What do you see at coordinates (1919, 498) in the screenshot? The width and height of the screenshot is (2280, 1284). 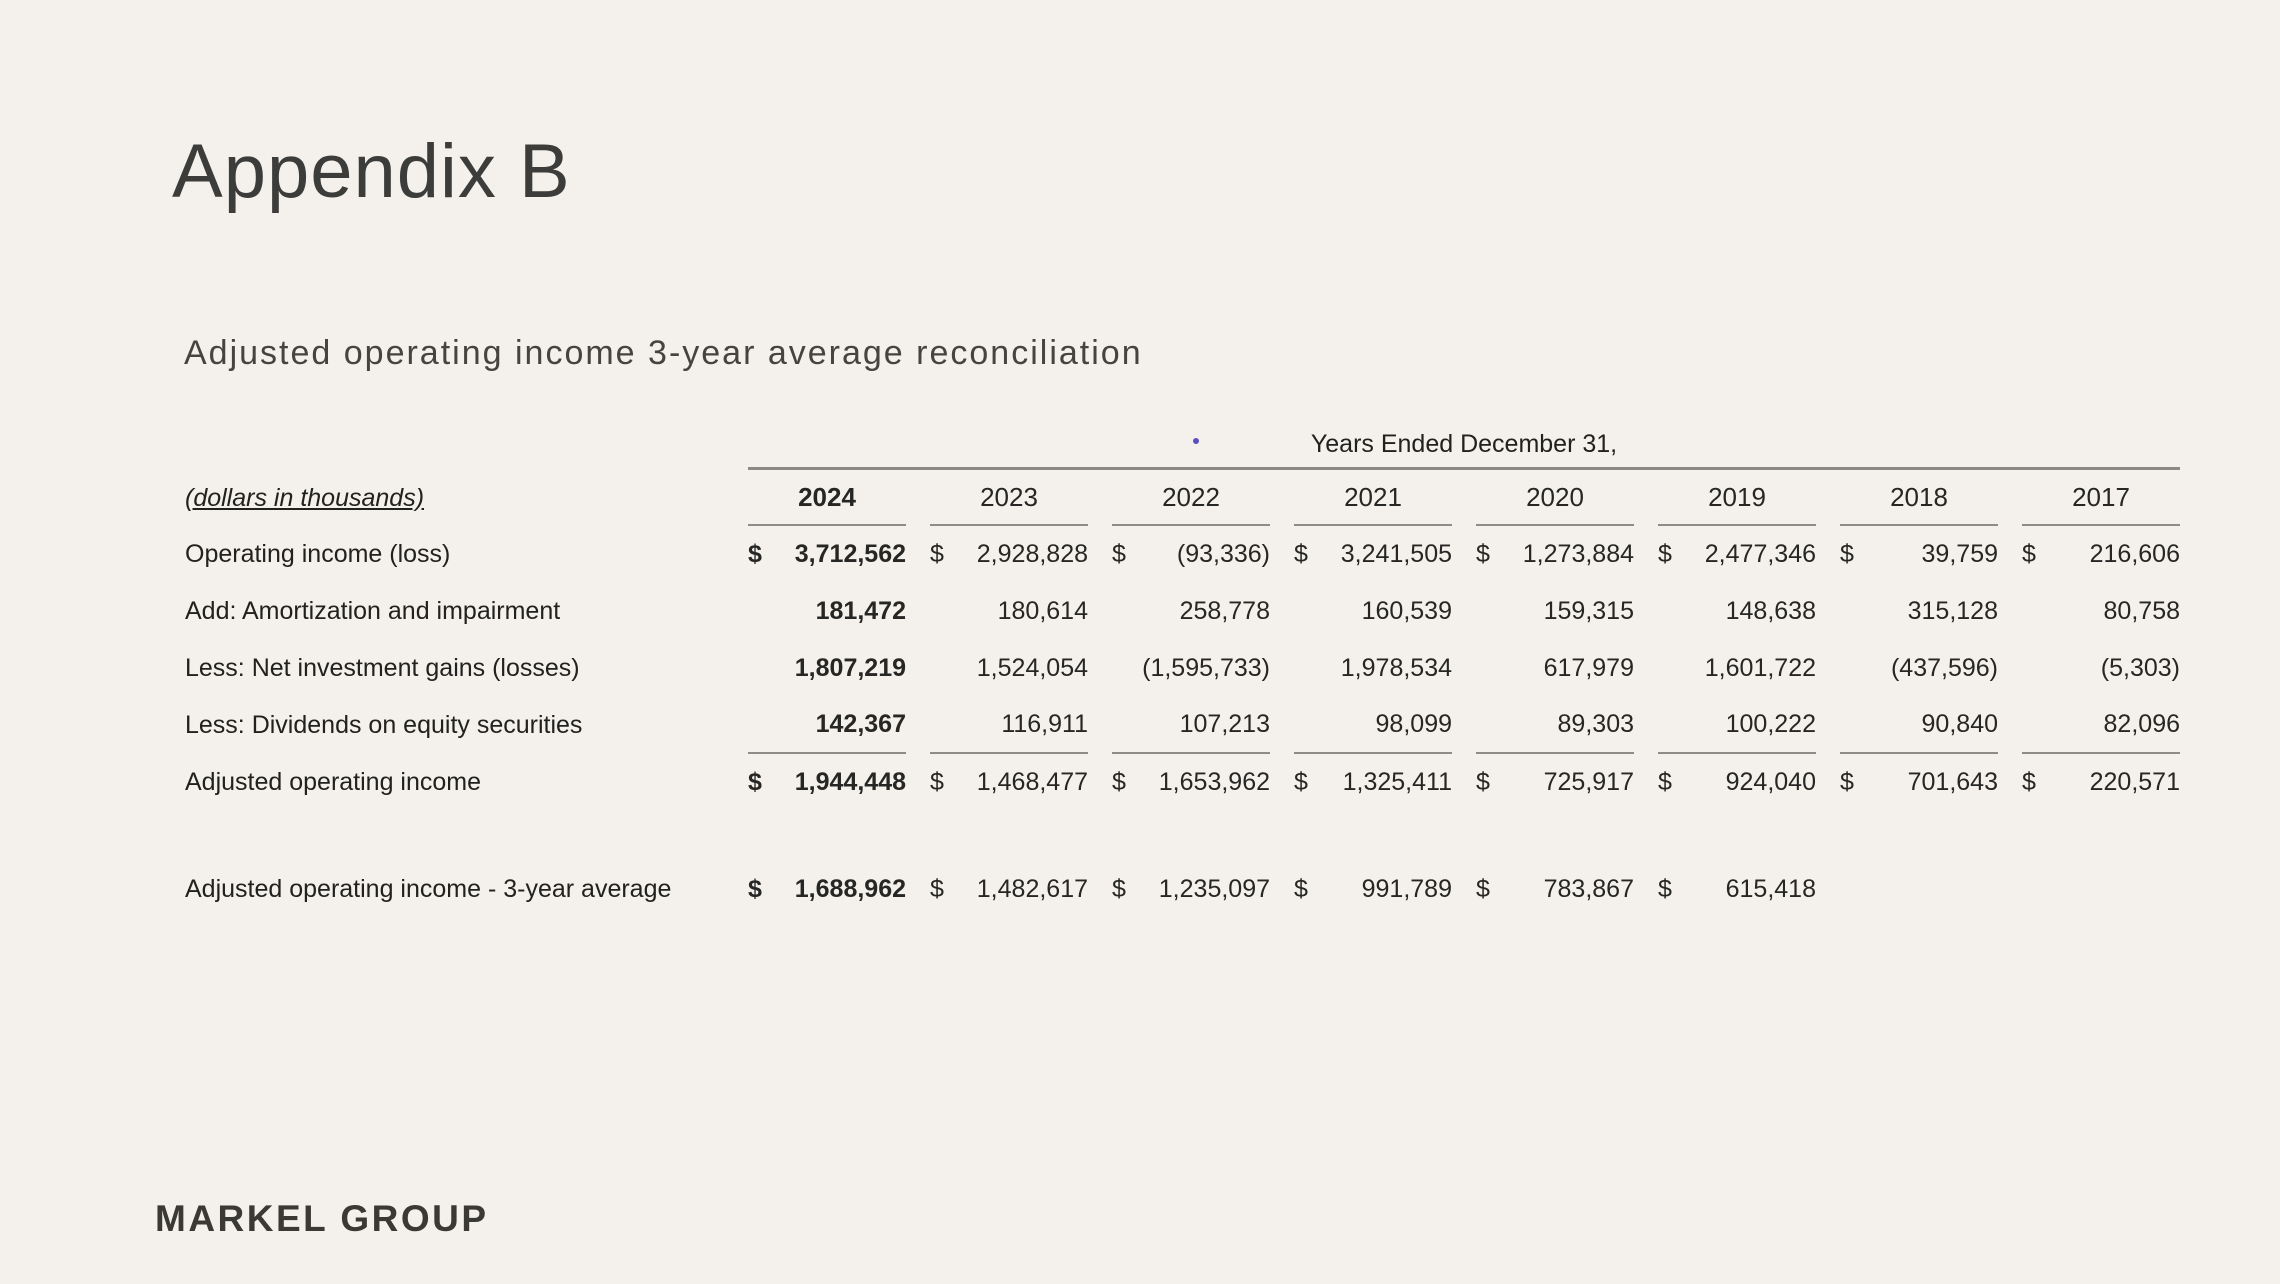 I see `year-header-2018: 2018` at bounding box center [1919, 498].